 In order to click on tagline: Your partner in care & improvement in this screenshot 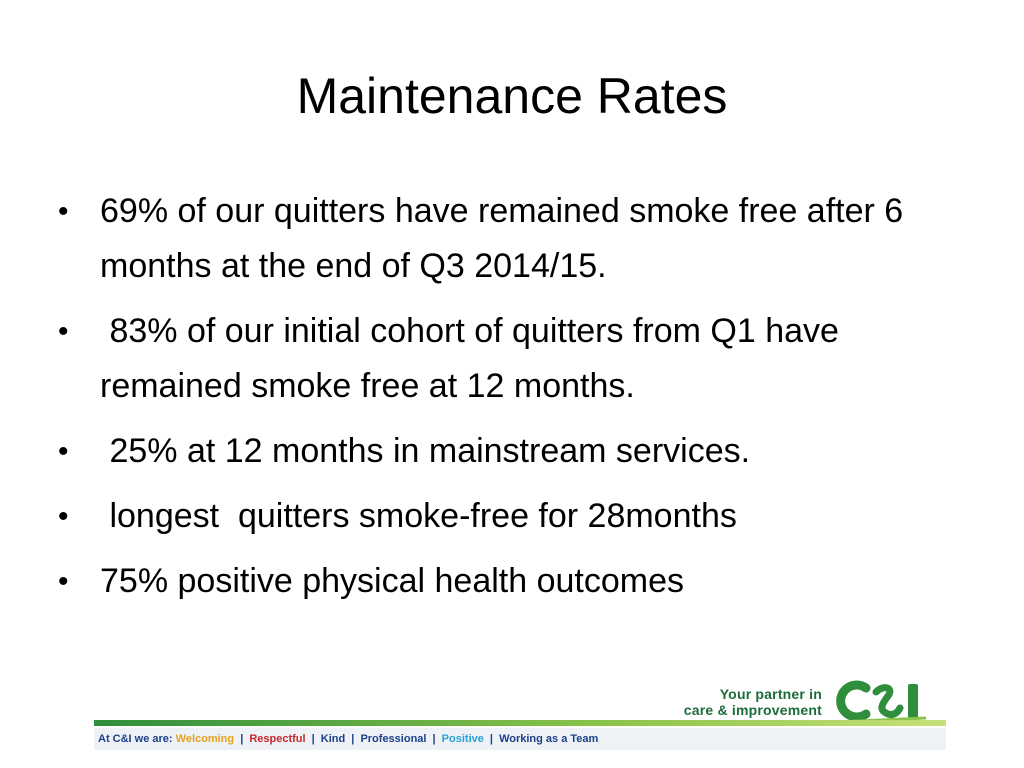, I will do `click(712, 702)`.